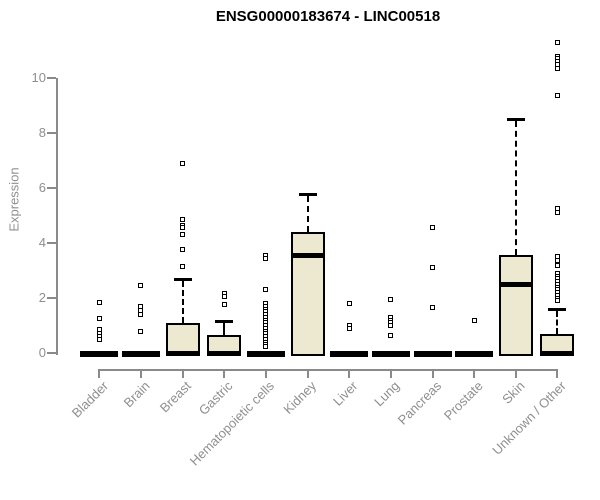 The image size is (600, 500). What do you see at coordinates (99, 353) in the screenshot?
I see `collapsed-box-bladder` at bounding box center [99, 353].